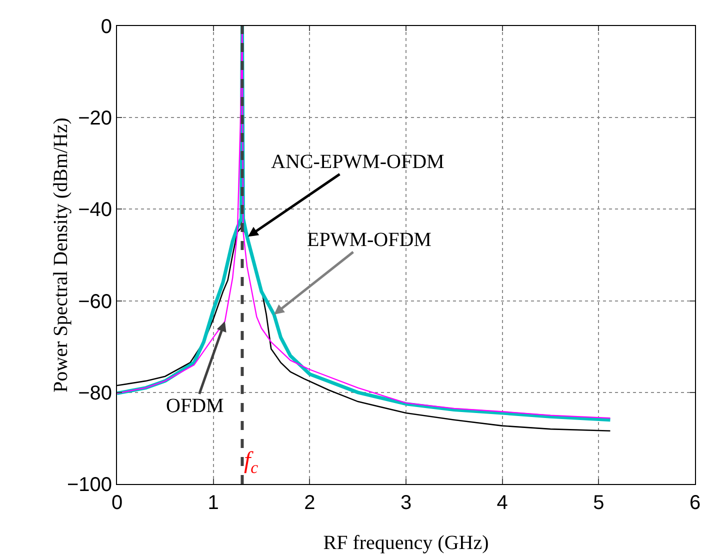 The height and width of the screenshot is (554, 708). Describe the element at coordinates (195, 406) in the screenshot. I see `annotation: OFDM` at that location.